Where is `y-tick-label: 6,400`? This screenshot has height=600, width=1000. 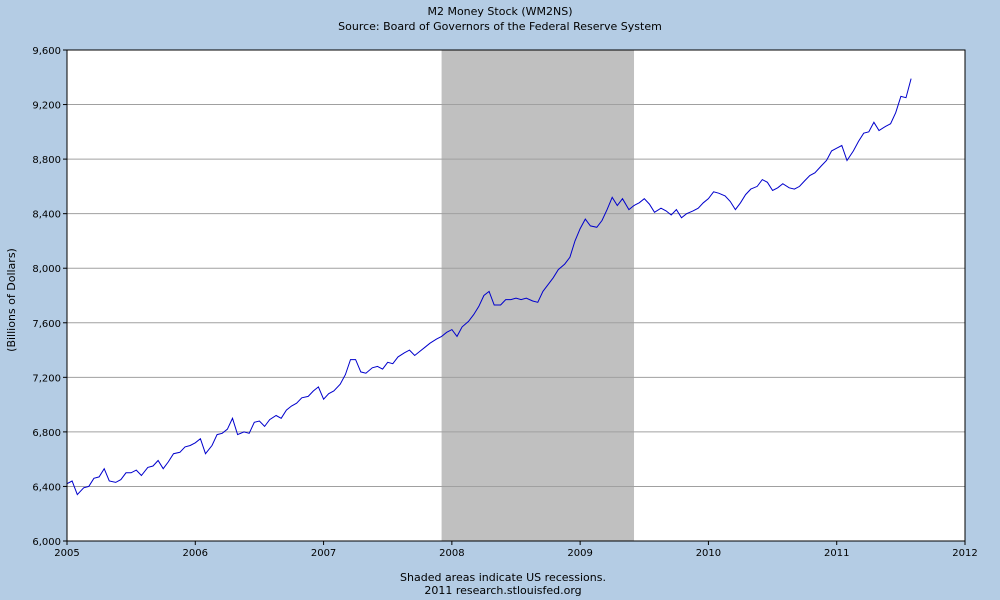 y-tick-label: 6,400 is located at coordinates (46, 487).